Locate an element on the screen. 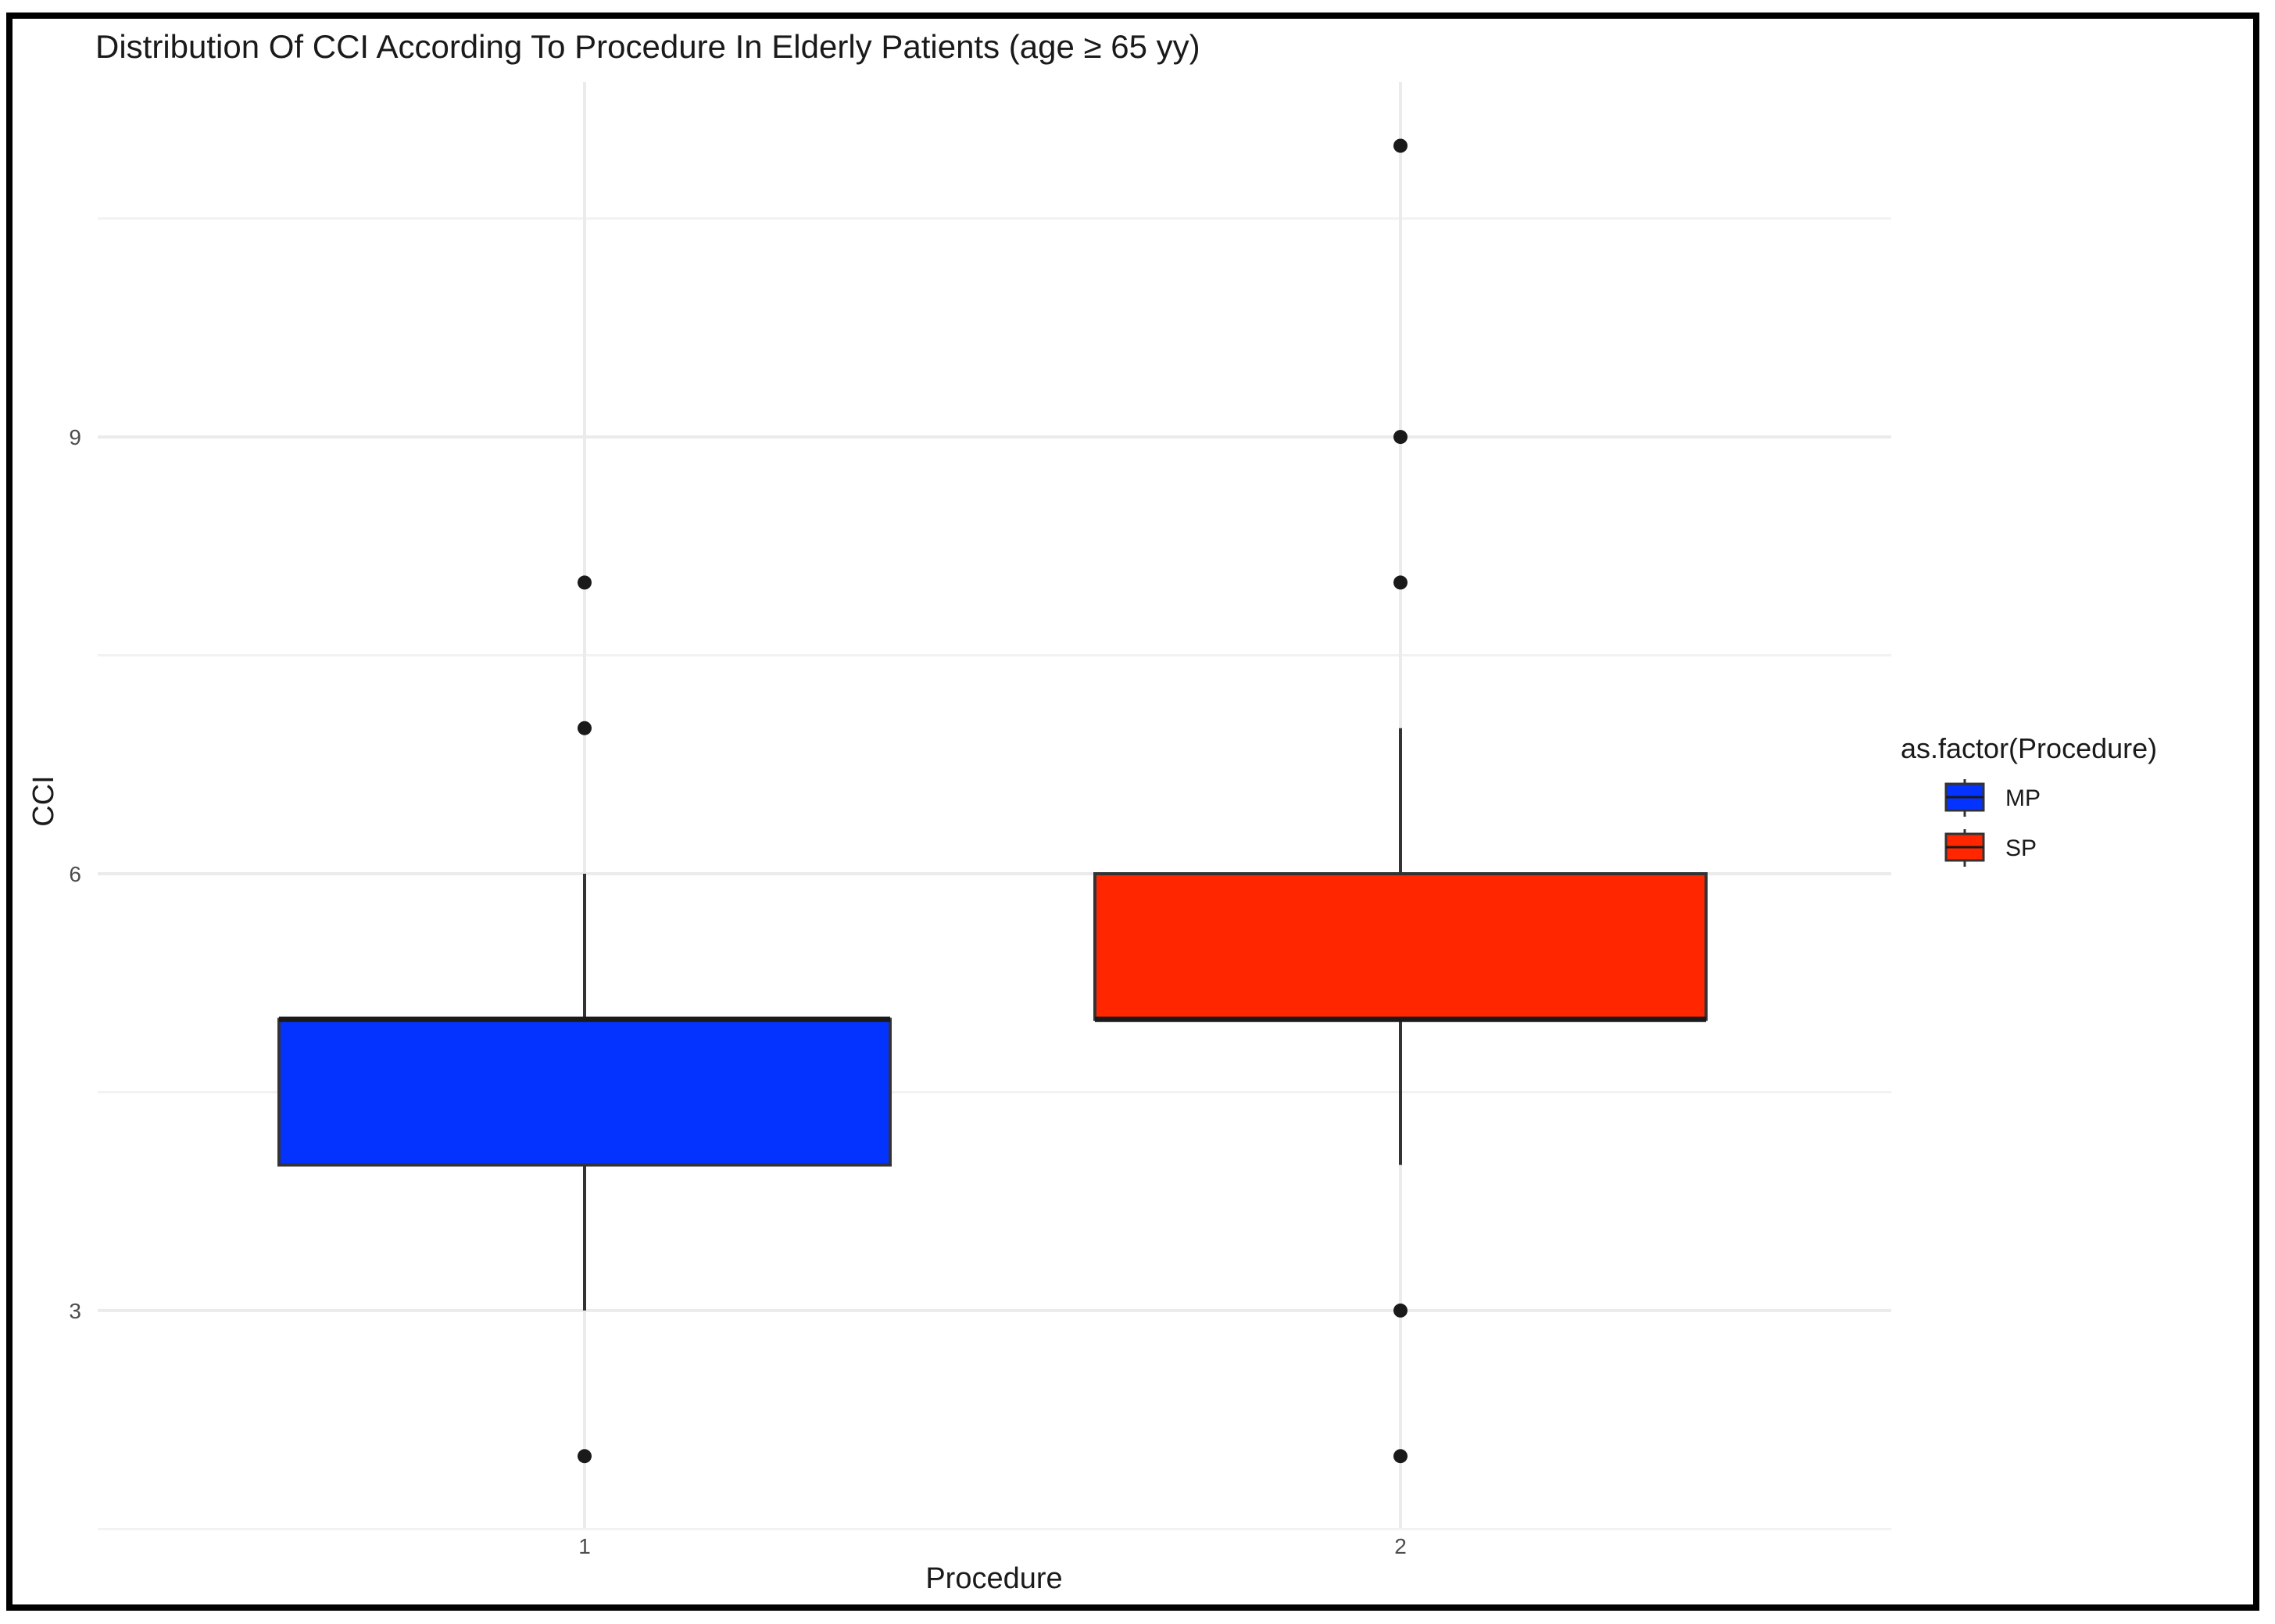 This screenshot has height=1624, width=2275. box-group-MP is located at coordinates (584, 1019).